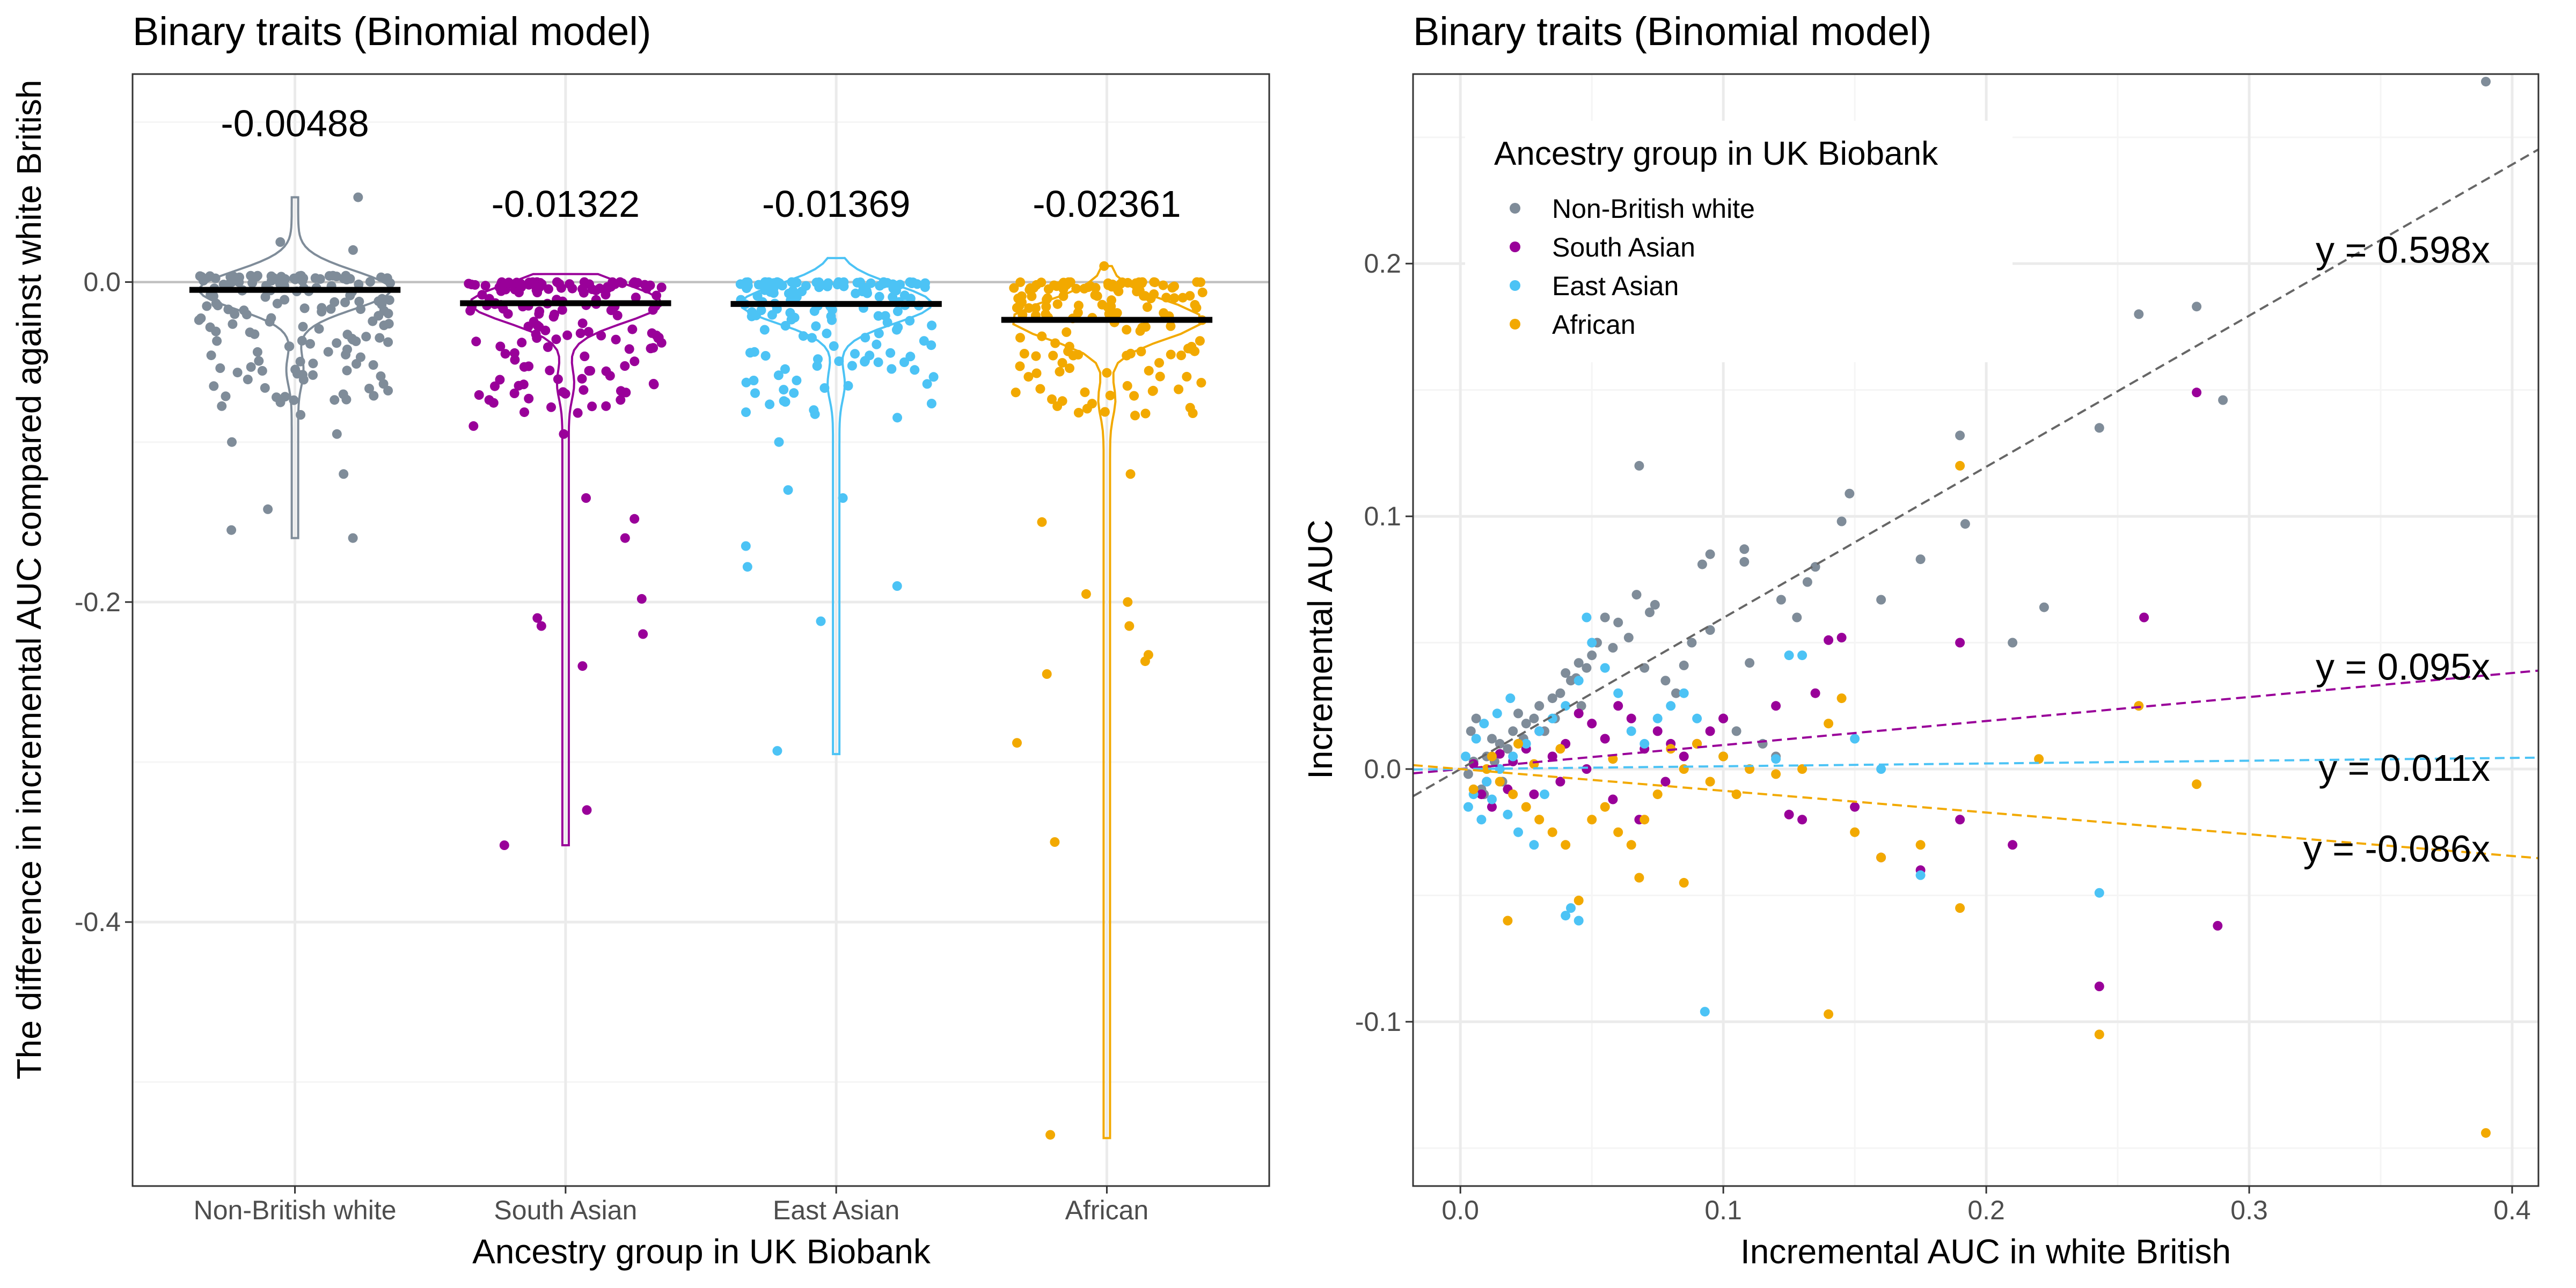  I want to click on x-tick-label: 0.2, so click(1986, 1210).